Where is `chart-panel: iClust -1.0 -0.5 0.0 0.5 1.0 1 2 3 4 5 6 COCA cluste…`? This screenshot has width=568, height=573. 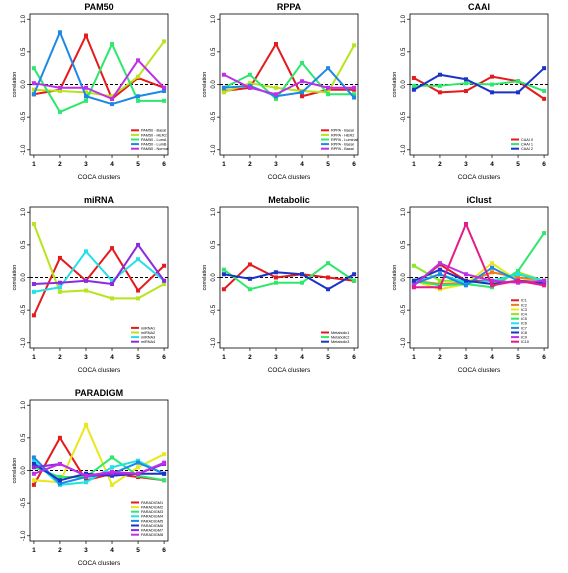
chart-panel: iClust -1.0 -0.5 0.0 0.5 1.0 1 2 3 4 5 6 COCA cluste… is located at coordinates (470, 284).